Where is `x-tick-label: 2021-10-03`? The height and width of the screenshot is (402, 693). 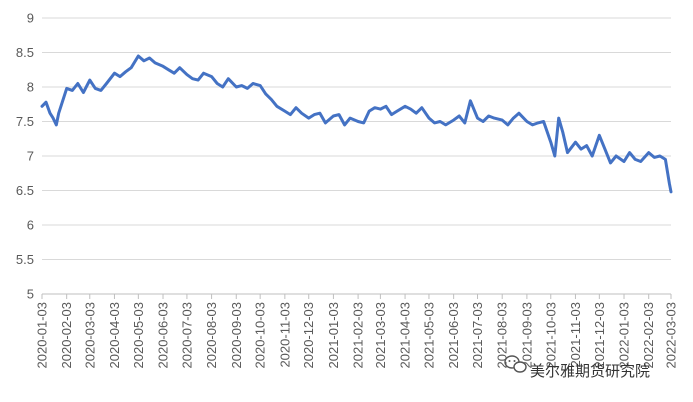
x-tick-label: 2021-10-03 is located at coordinates (550, 335).